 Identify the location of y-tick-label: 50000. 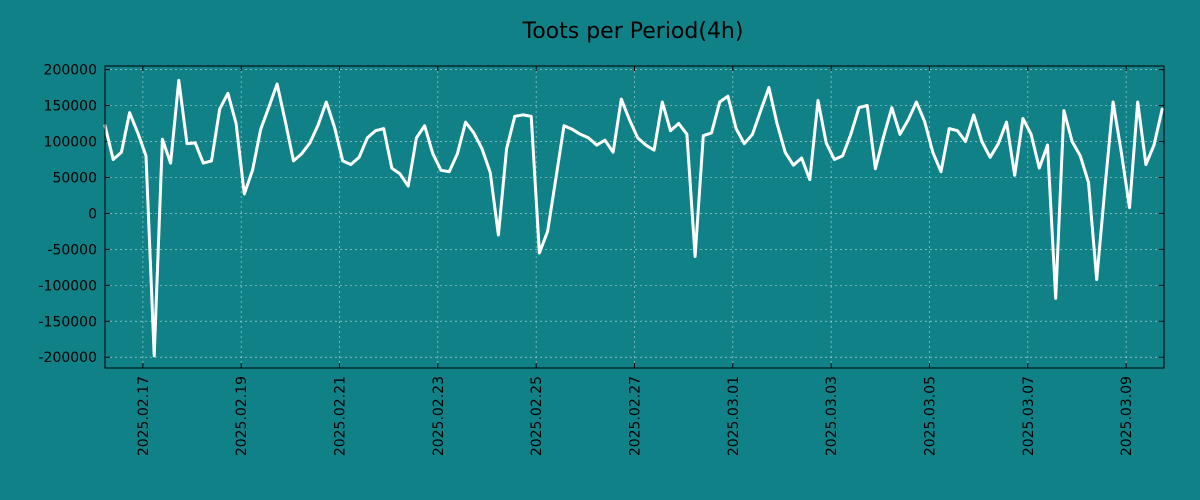
(74, 178).